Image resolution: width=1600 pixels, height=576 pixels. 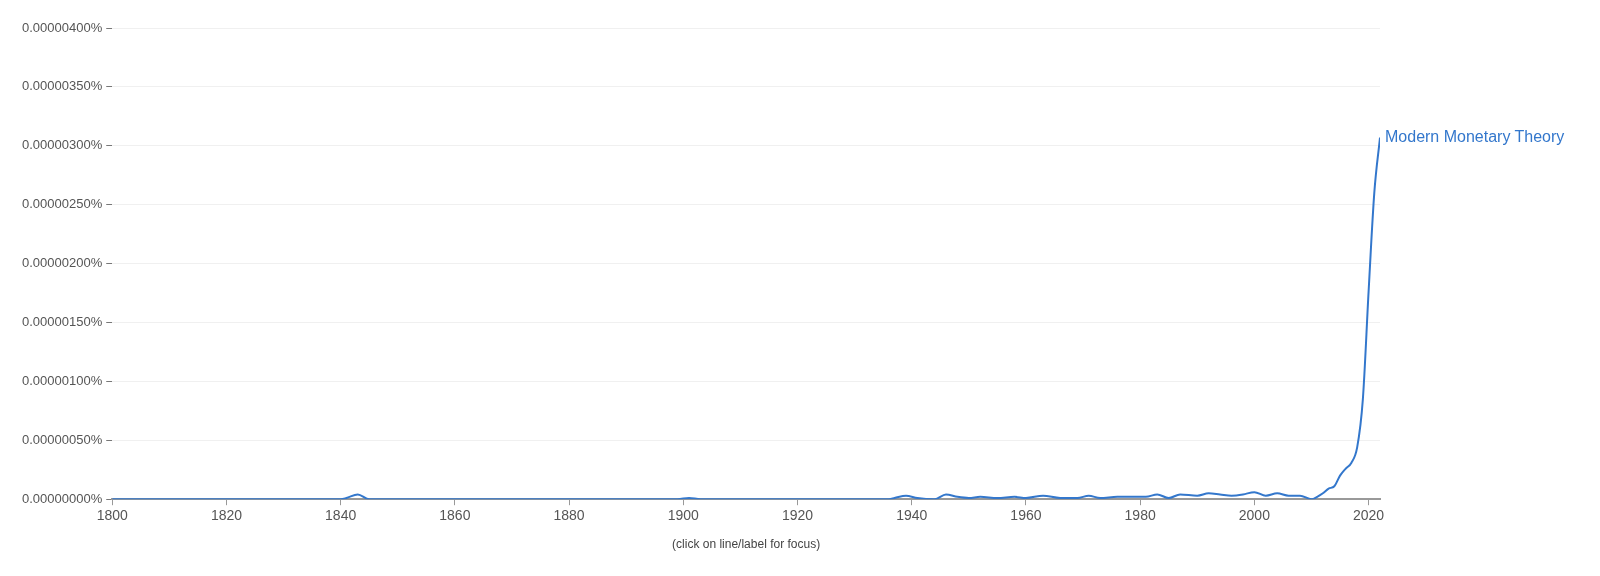 I want to click on x-tick-label: 1800, so click(x=112, y=515).